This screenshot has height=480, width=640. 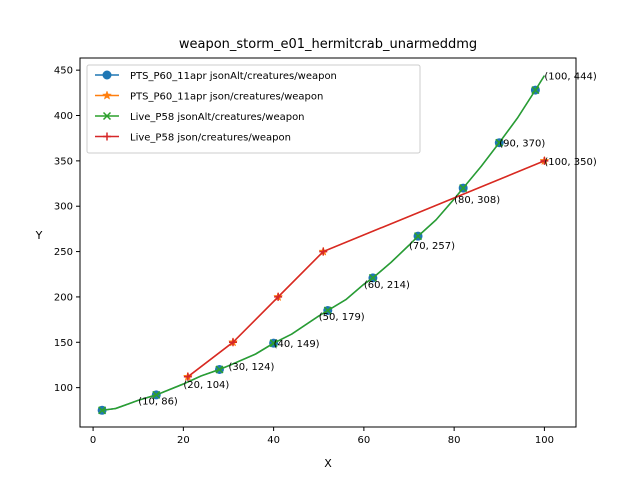 I want to click on legend-entry: PTS_P60_11apr json/creatures/weapon, so click(x=209, y=96).